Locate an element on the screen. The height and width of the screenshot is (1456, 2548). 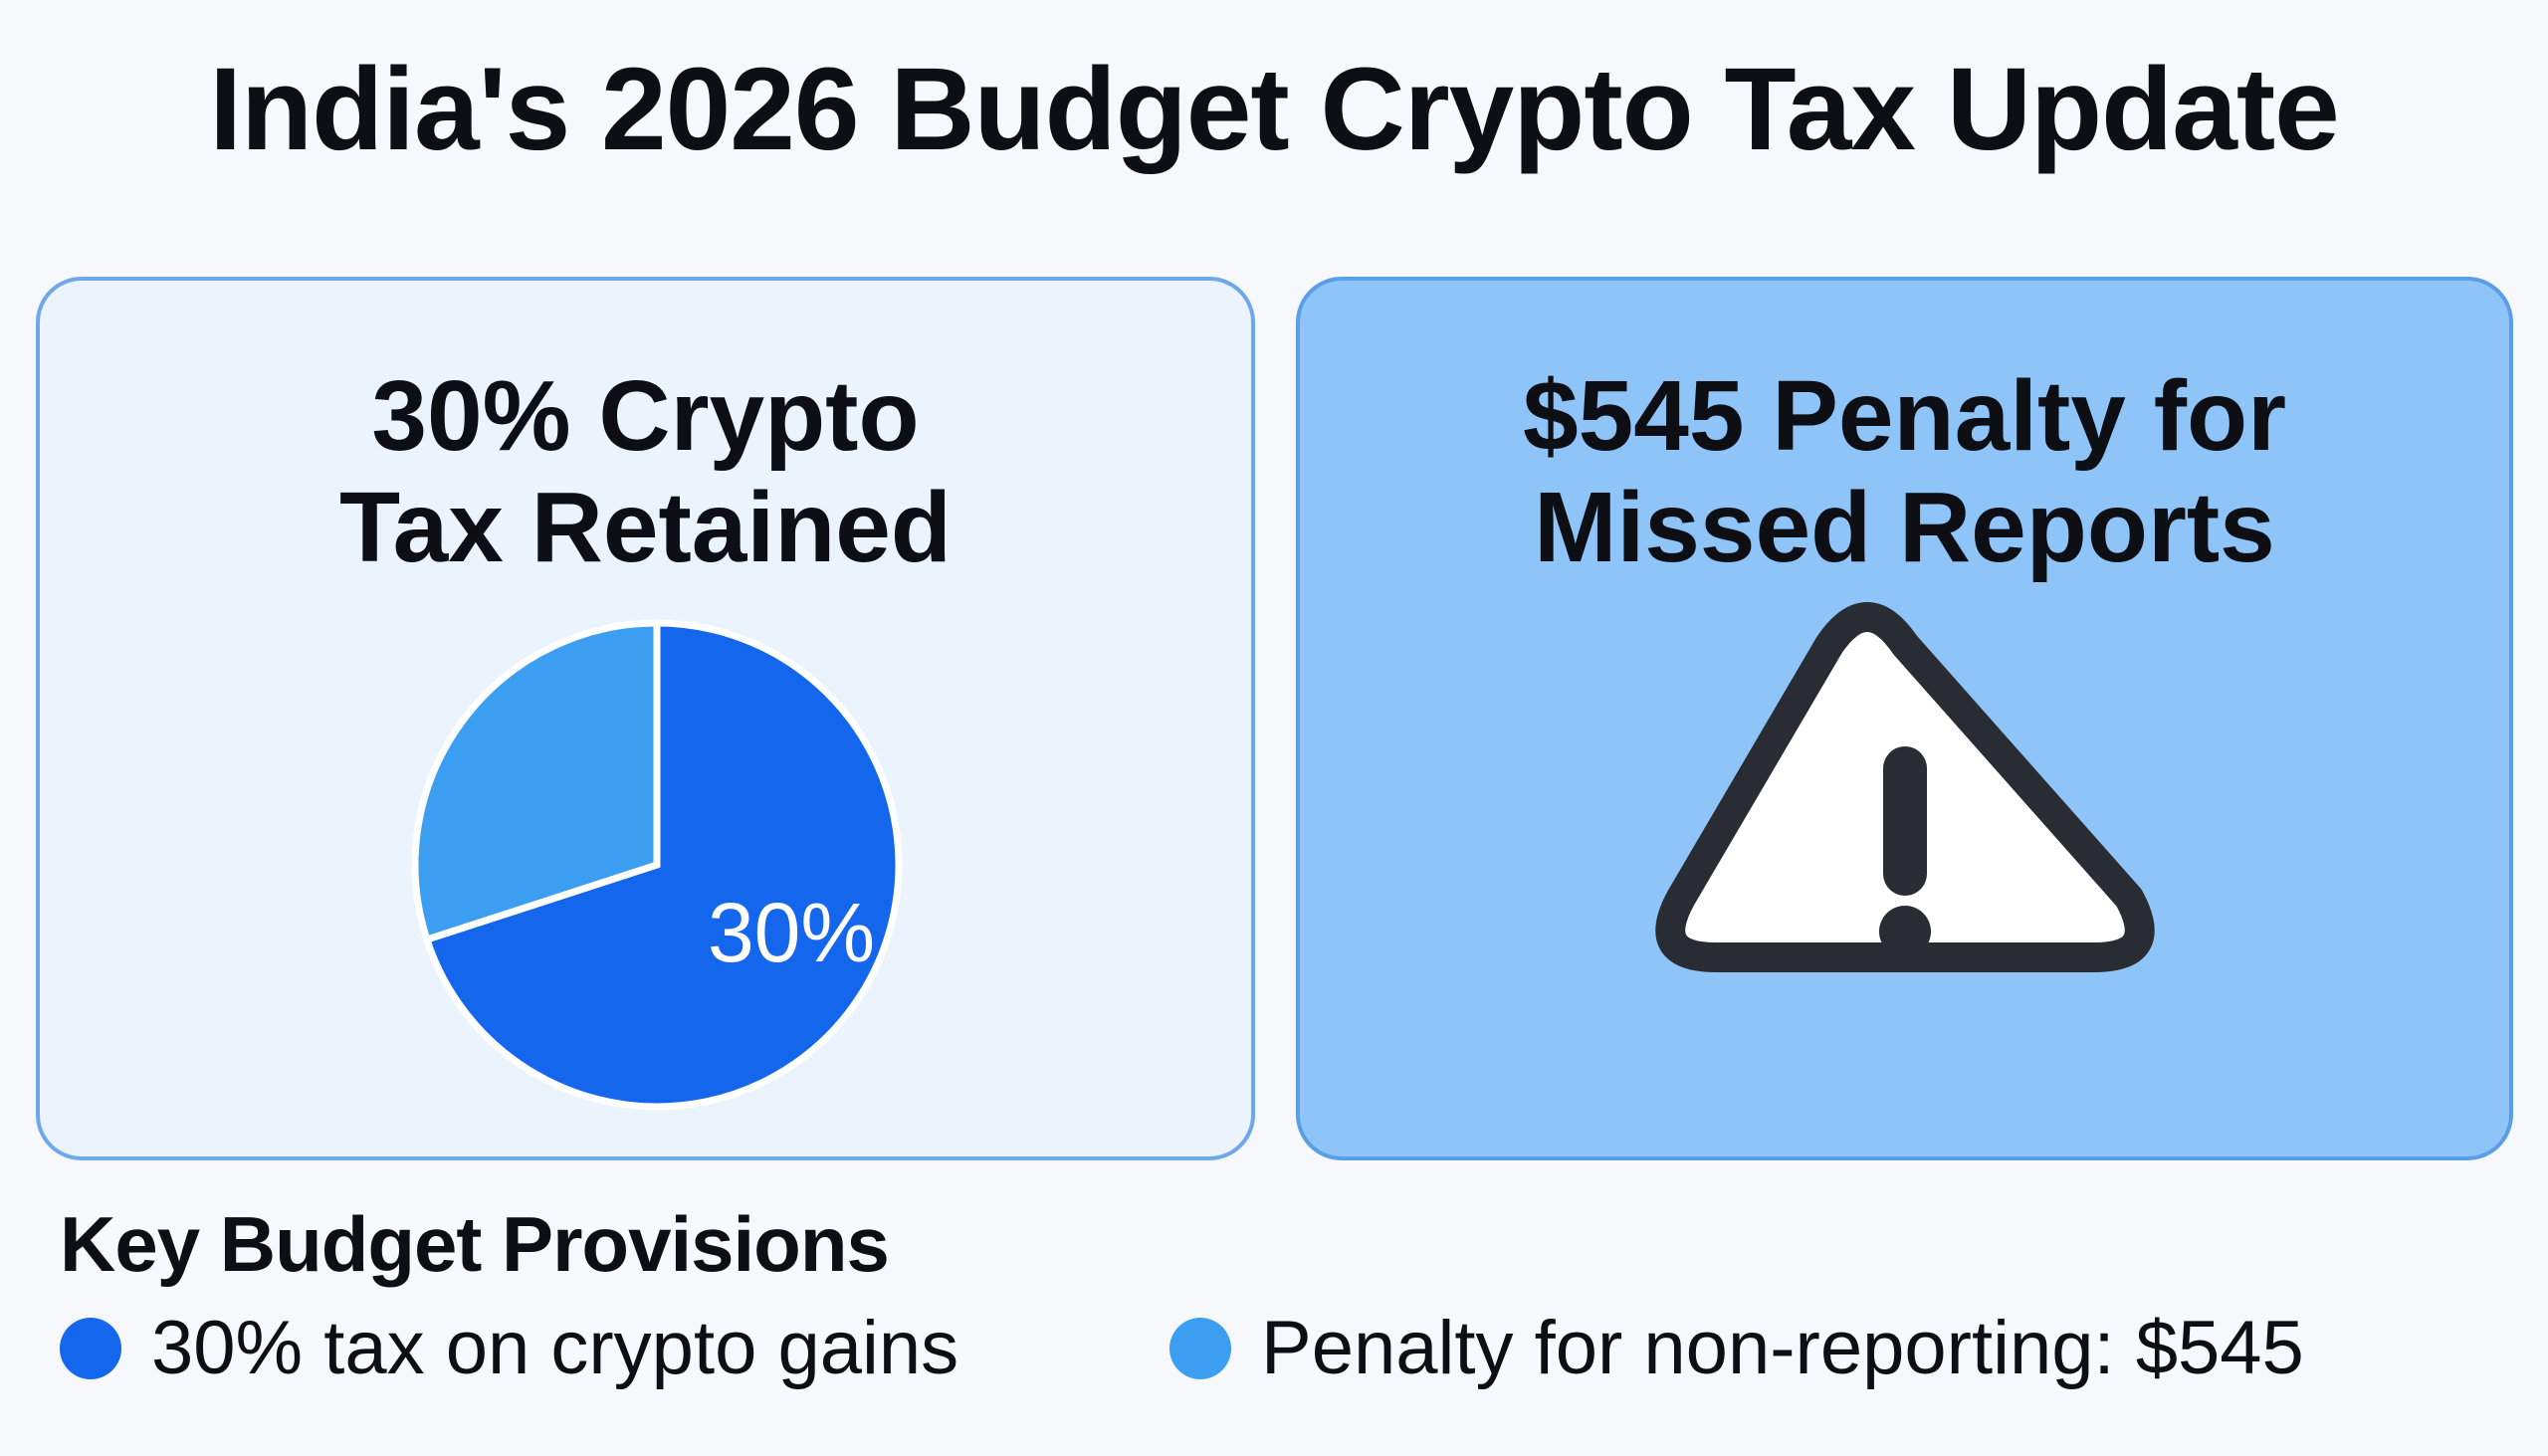
penalty-card-heading-line1: $545 Penalty for is located at coordinates (1904, 416).